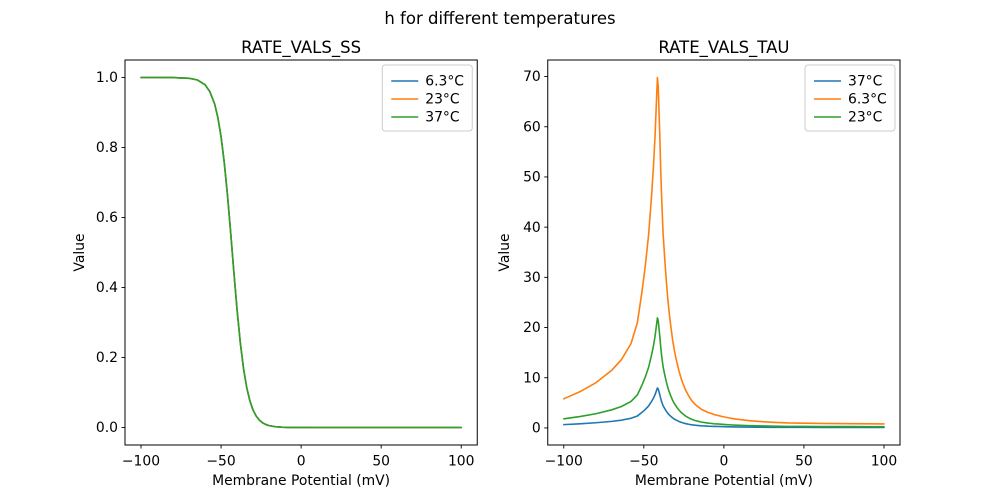  I want to click on series-line-23°C, so click(723, 372).